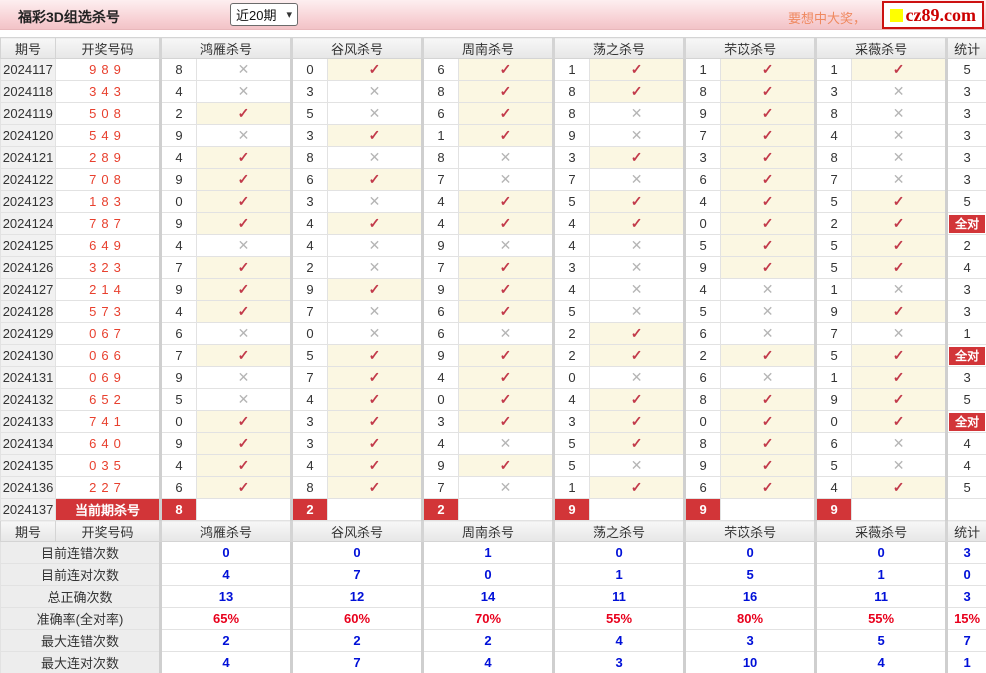 The image size is (986, 673). What do you see at coordinates (357, 48) in the screenshot?
I see `header-expert-2: 谷风杀号` at bounding box center [357, 48].